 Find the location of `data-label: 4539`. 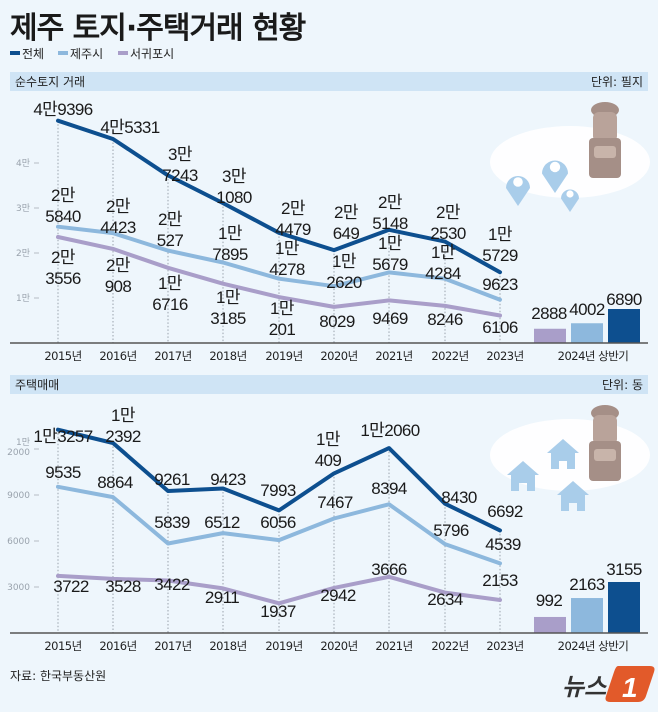

data-label: 4539 is located at coordinates (503, 544).